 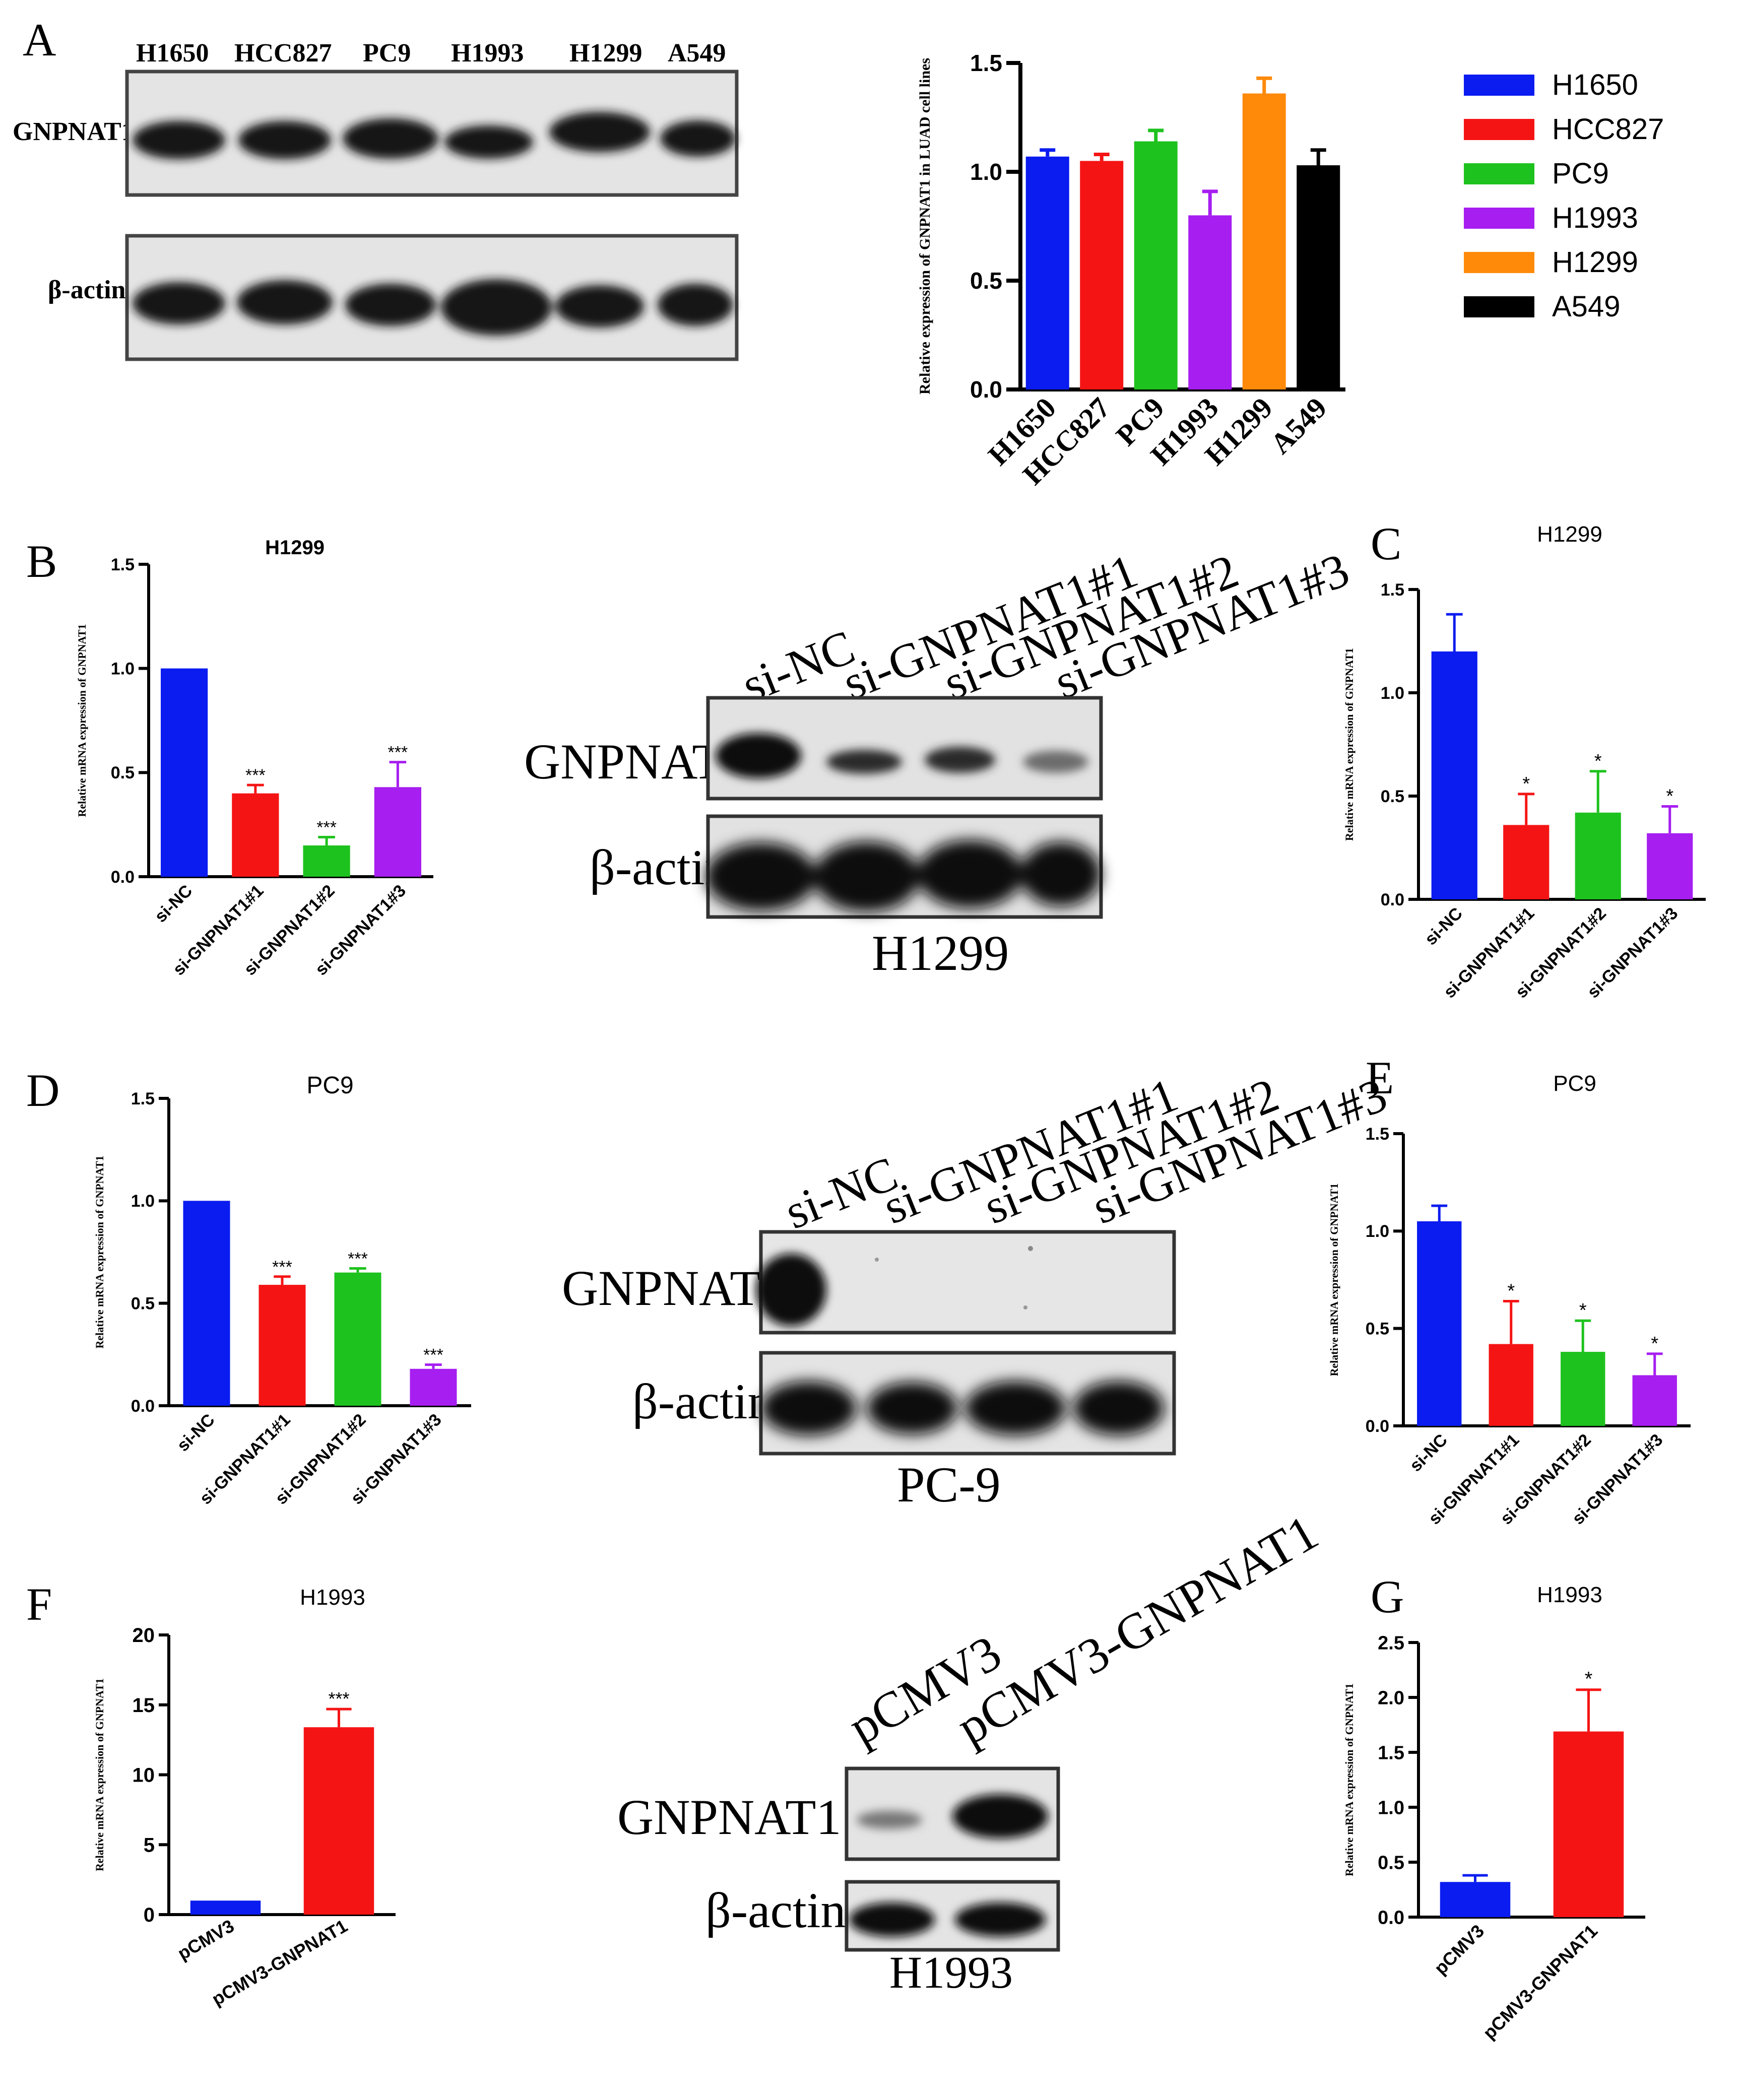 What do you see at coordinates (1137, 1629) in the screenshot?
I see `blot-h1993-lane-label: pCMV3-GNPNAT1` at bounding box center [1137, 1629].